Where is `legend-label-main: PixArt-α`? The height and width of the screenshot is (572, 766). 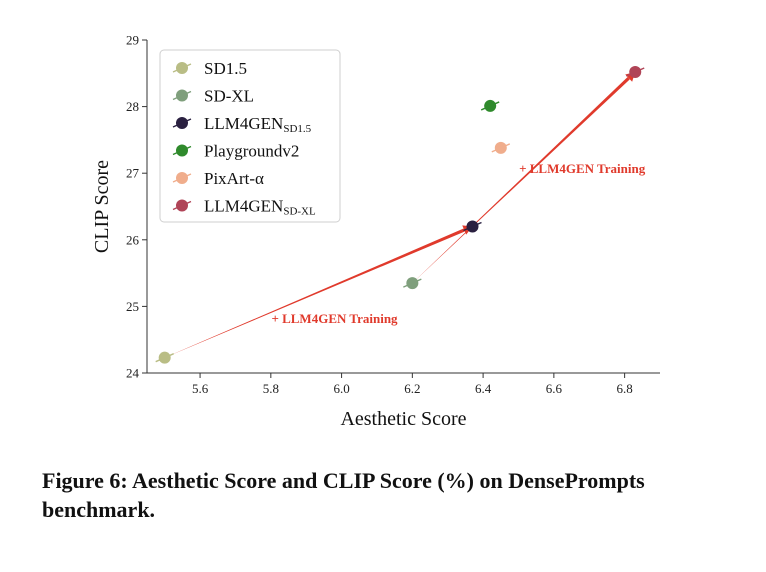 legend-label-main: PixArt-α is located at coordinates (234, 178).